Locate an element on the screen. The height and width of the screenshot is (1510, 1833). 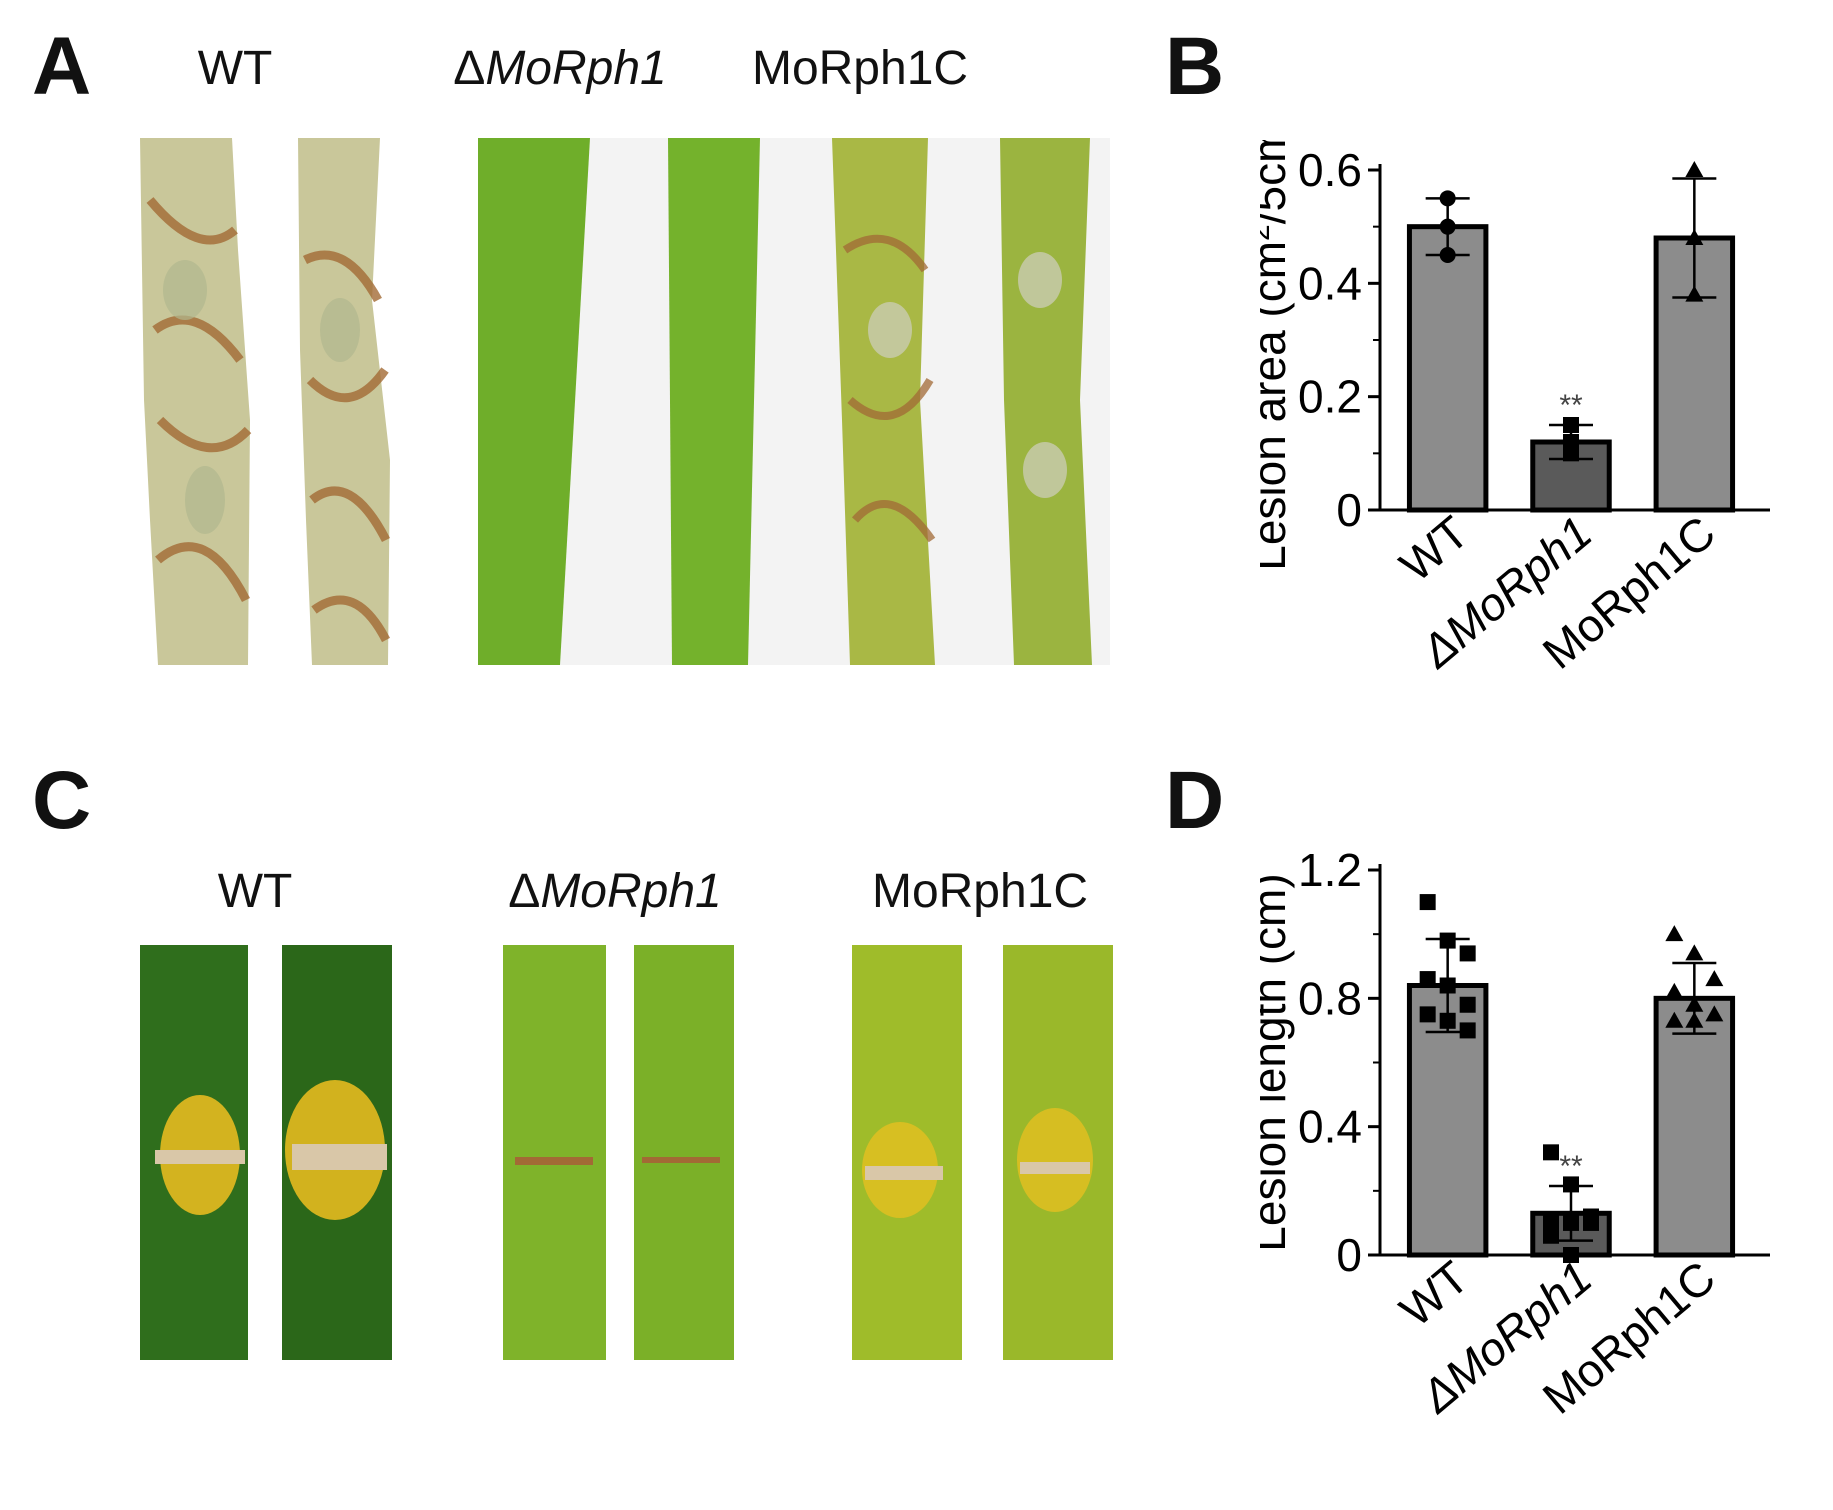
panel-c-label-complement: MoRph1C is located at coordinates (980, 892).